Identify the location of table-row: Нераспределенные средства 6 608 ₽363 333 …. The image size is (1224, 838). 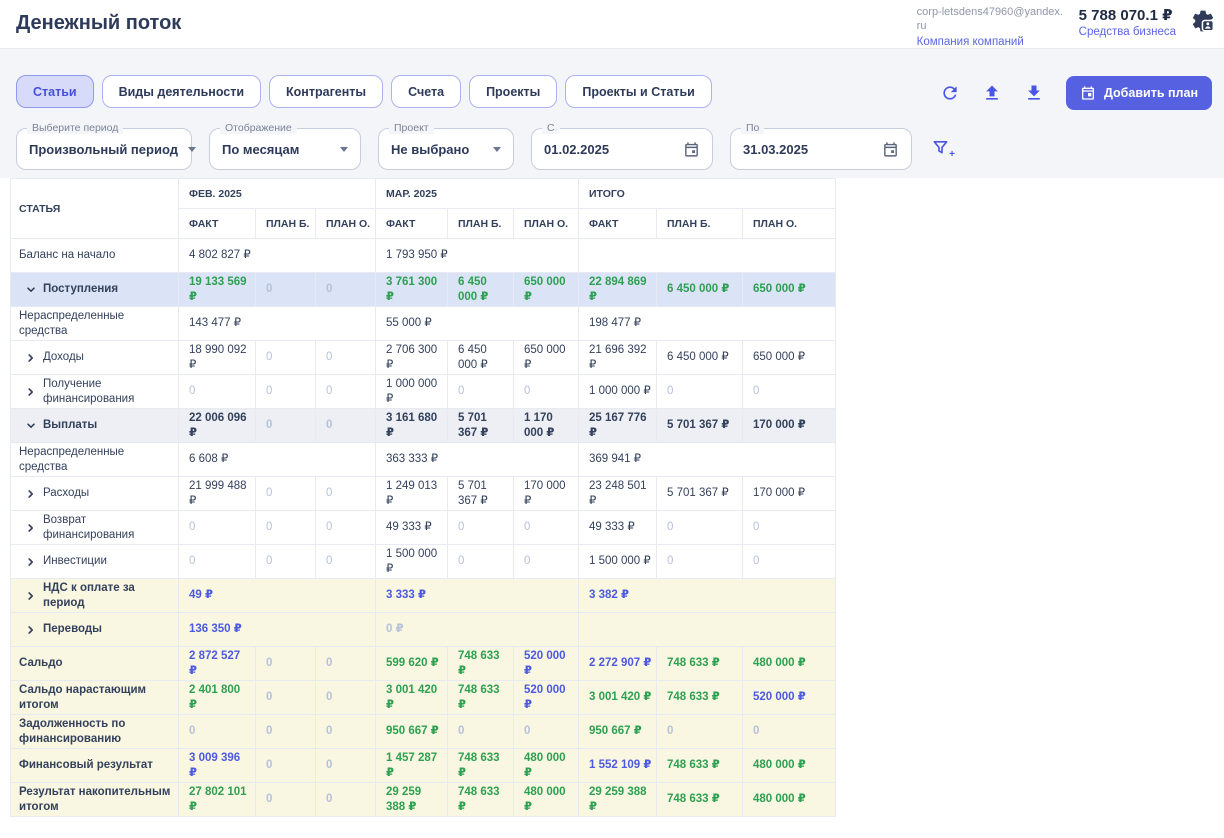
(423, 459).